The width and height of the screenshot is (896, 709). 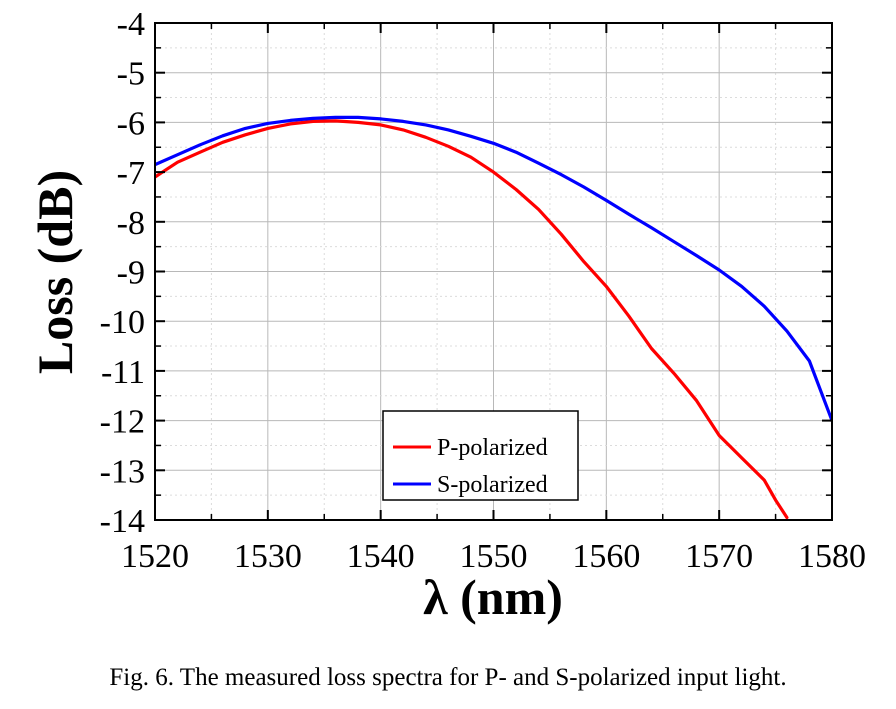 What do you see at coordinates (155, 556) in the screenshot?
I see `x-tick-label: 1520` at bounding box center [155, 556].